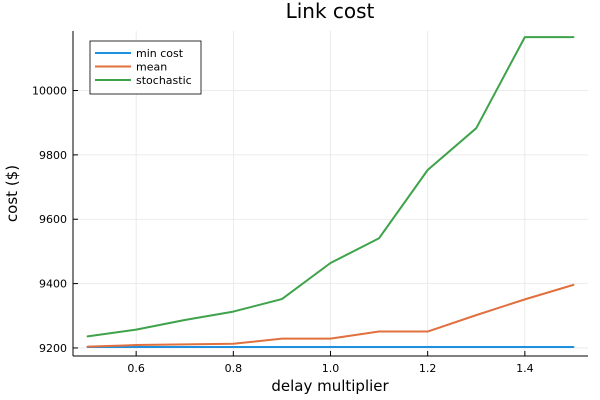  What do you see at coordinates (151, 67) in the screenshot?
I see `legend-label-mean: mean` at bounding box center [151, 67].